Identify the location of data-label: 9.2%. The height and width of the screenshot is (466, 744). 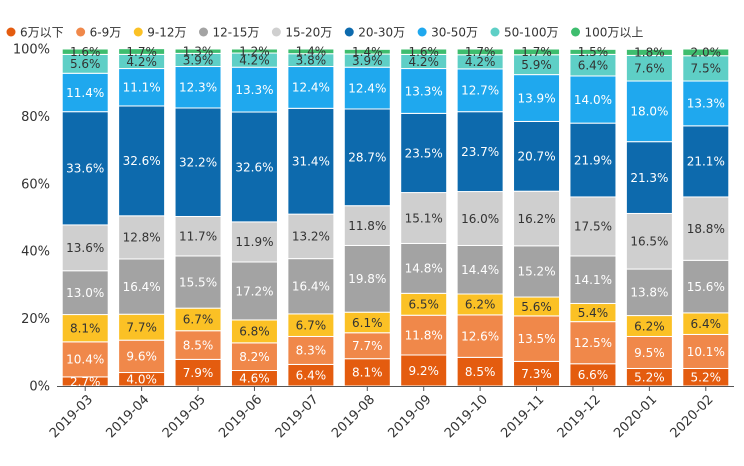
(423, 371).